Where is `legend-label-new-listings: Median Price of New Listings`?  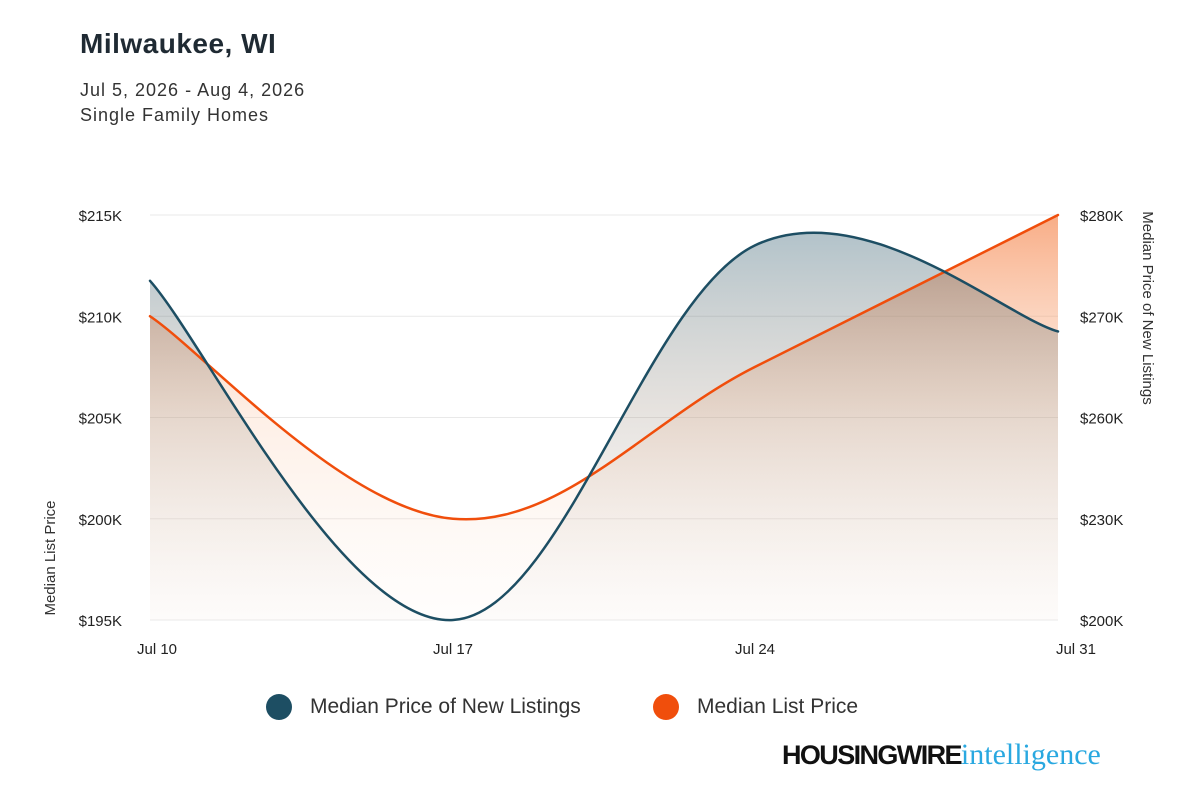
legend-label-new-listings: Median Price of New Listings is located at coordinates (445, 706).